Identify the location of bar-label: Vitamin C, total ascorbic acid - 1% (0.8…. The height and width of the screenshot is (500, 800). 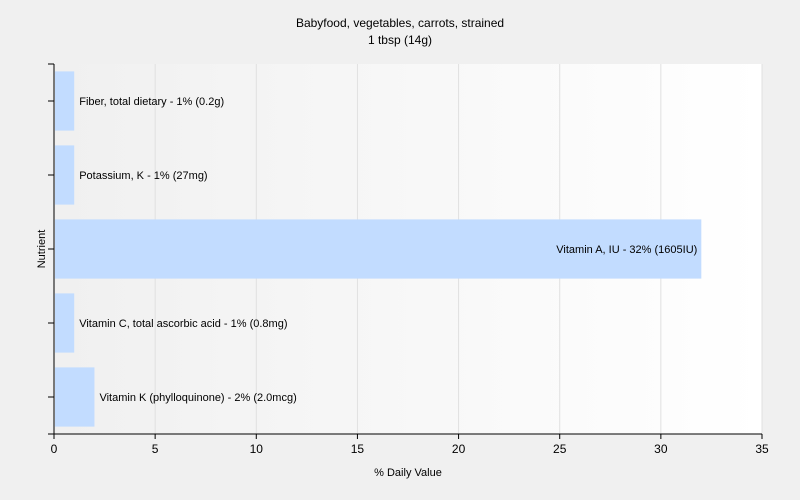
(183, 324).